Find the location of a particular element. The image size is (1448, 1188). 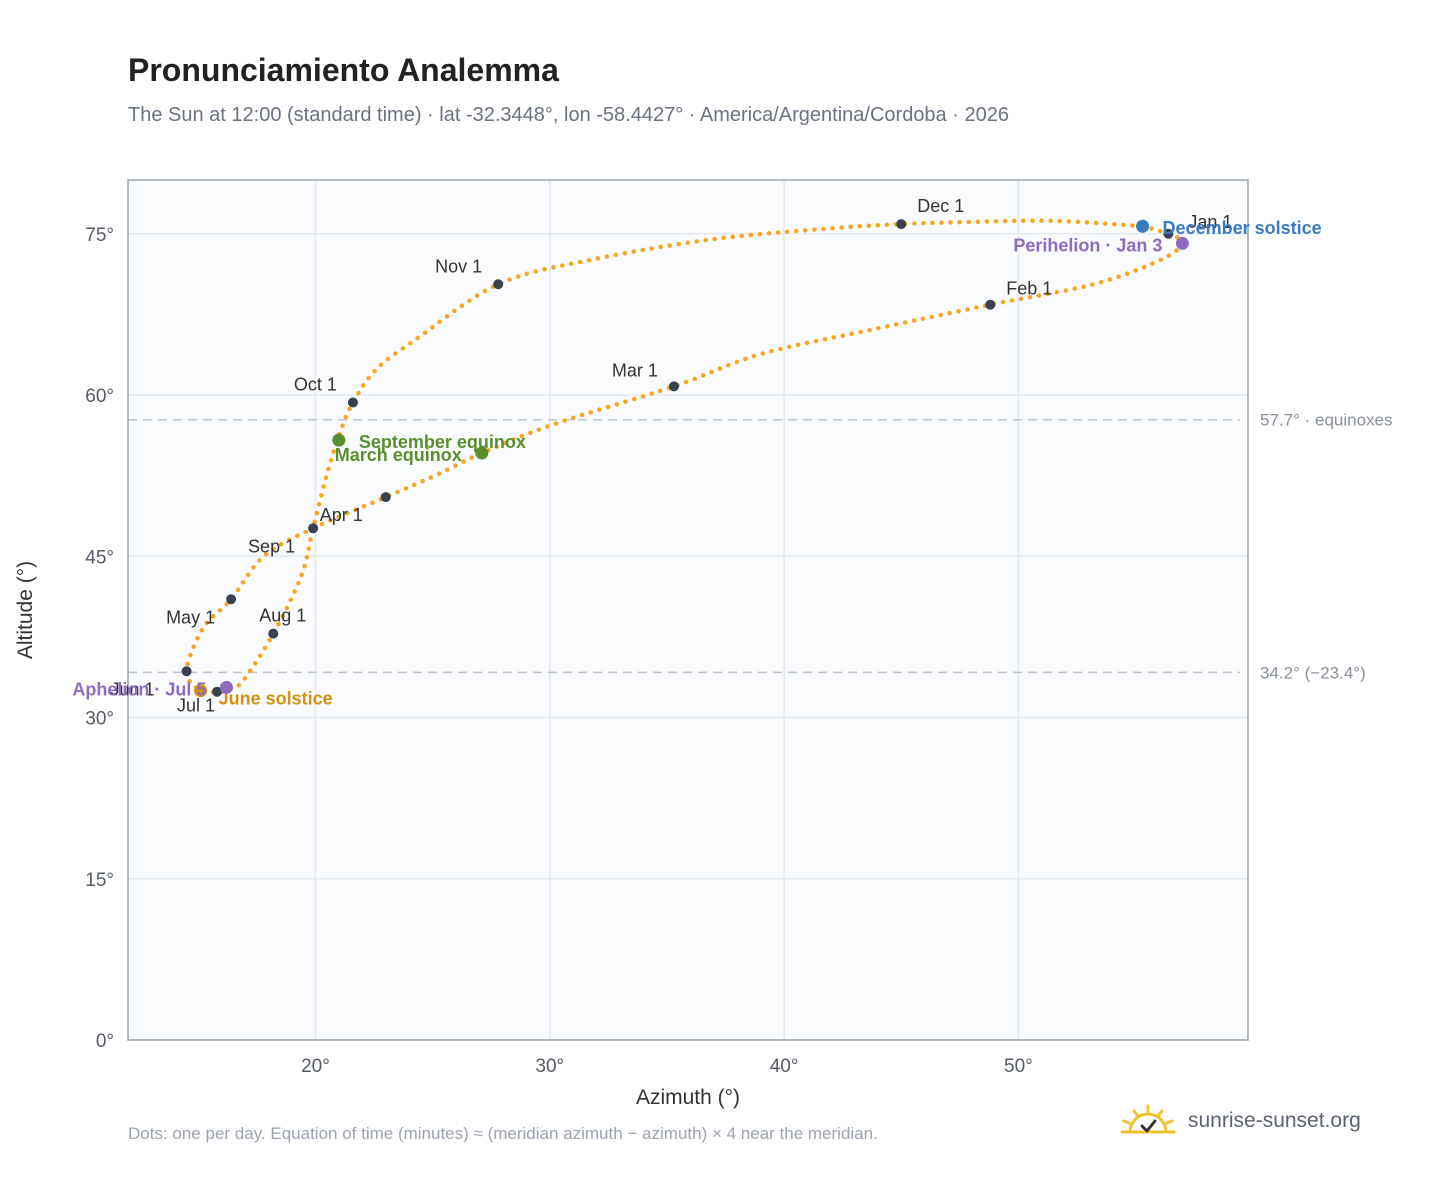

reference-line-label: 34.2° (−23.4°) is located at coordinates (1313, 672).